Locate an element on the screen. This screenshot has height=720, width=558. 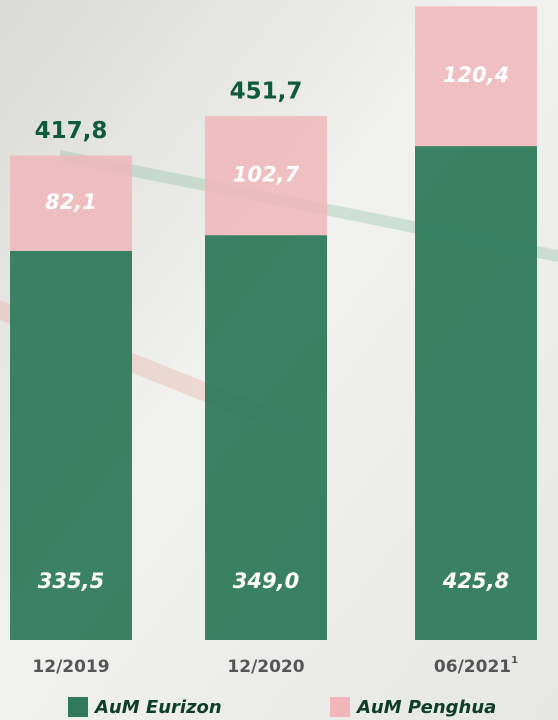
data-label: 82,1 is located at coordinates (71, 202).